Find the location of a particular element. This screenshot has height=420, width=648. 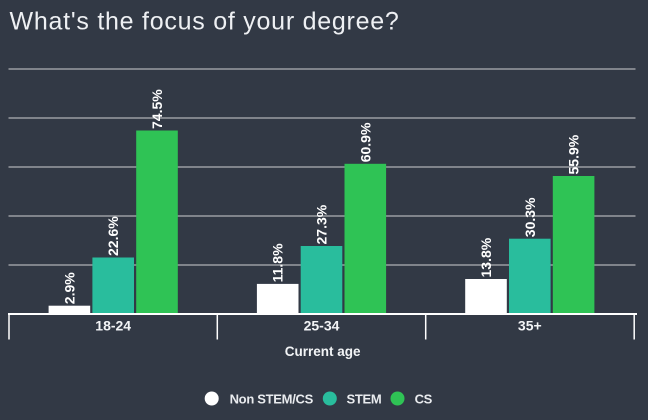

svg-text: 60.9% is located at coordinates (365, 142).